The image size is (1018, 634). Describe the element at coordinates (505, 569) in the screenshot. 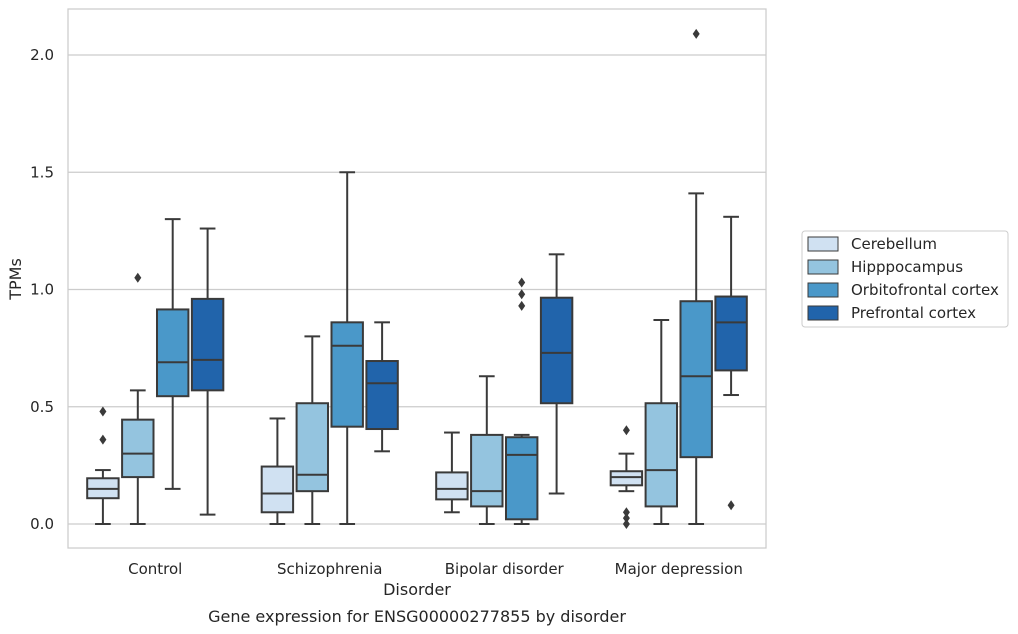

I see `x-tick-label: Bipolar disorder` at that location.